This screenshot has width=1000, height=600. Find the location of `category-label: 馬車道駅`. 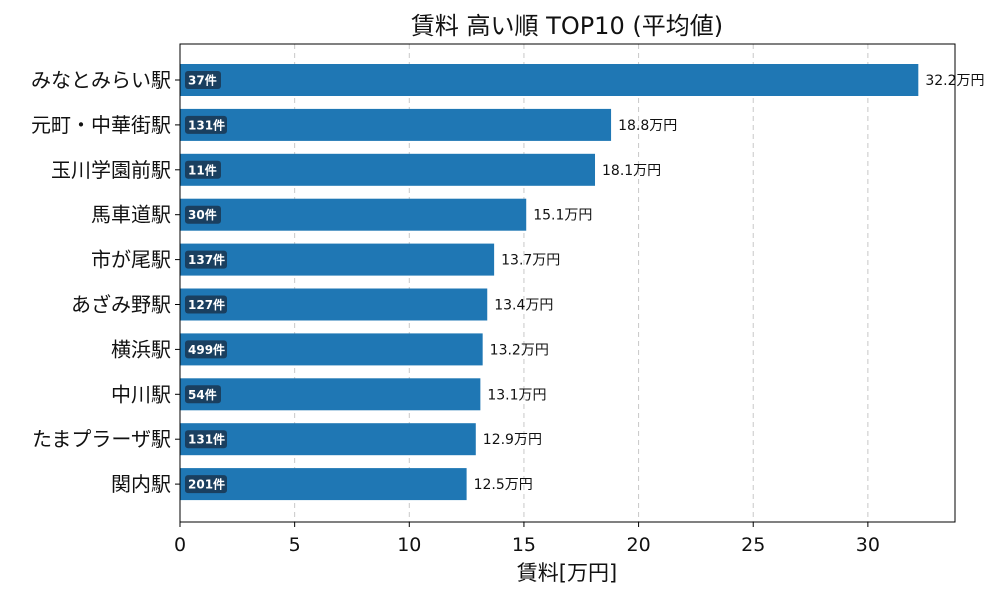

category-label: 馬車道駅 is located at coordinates (131, 215).